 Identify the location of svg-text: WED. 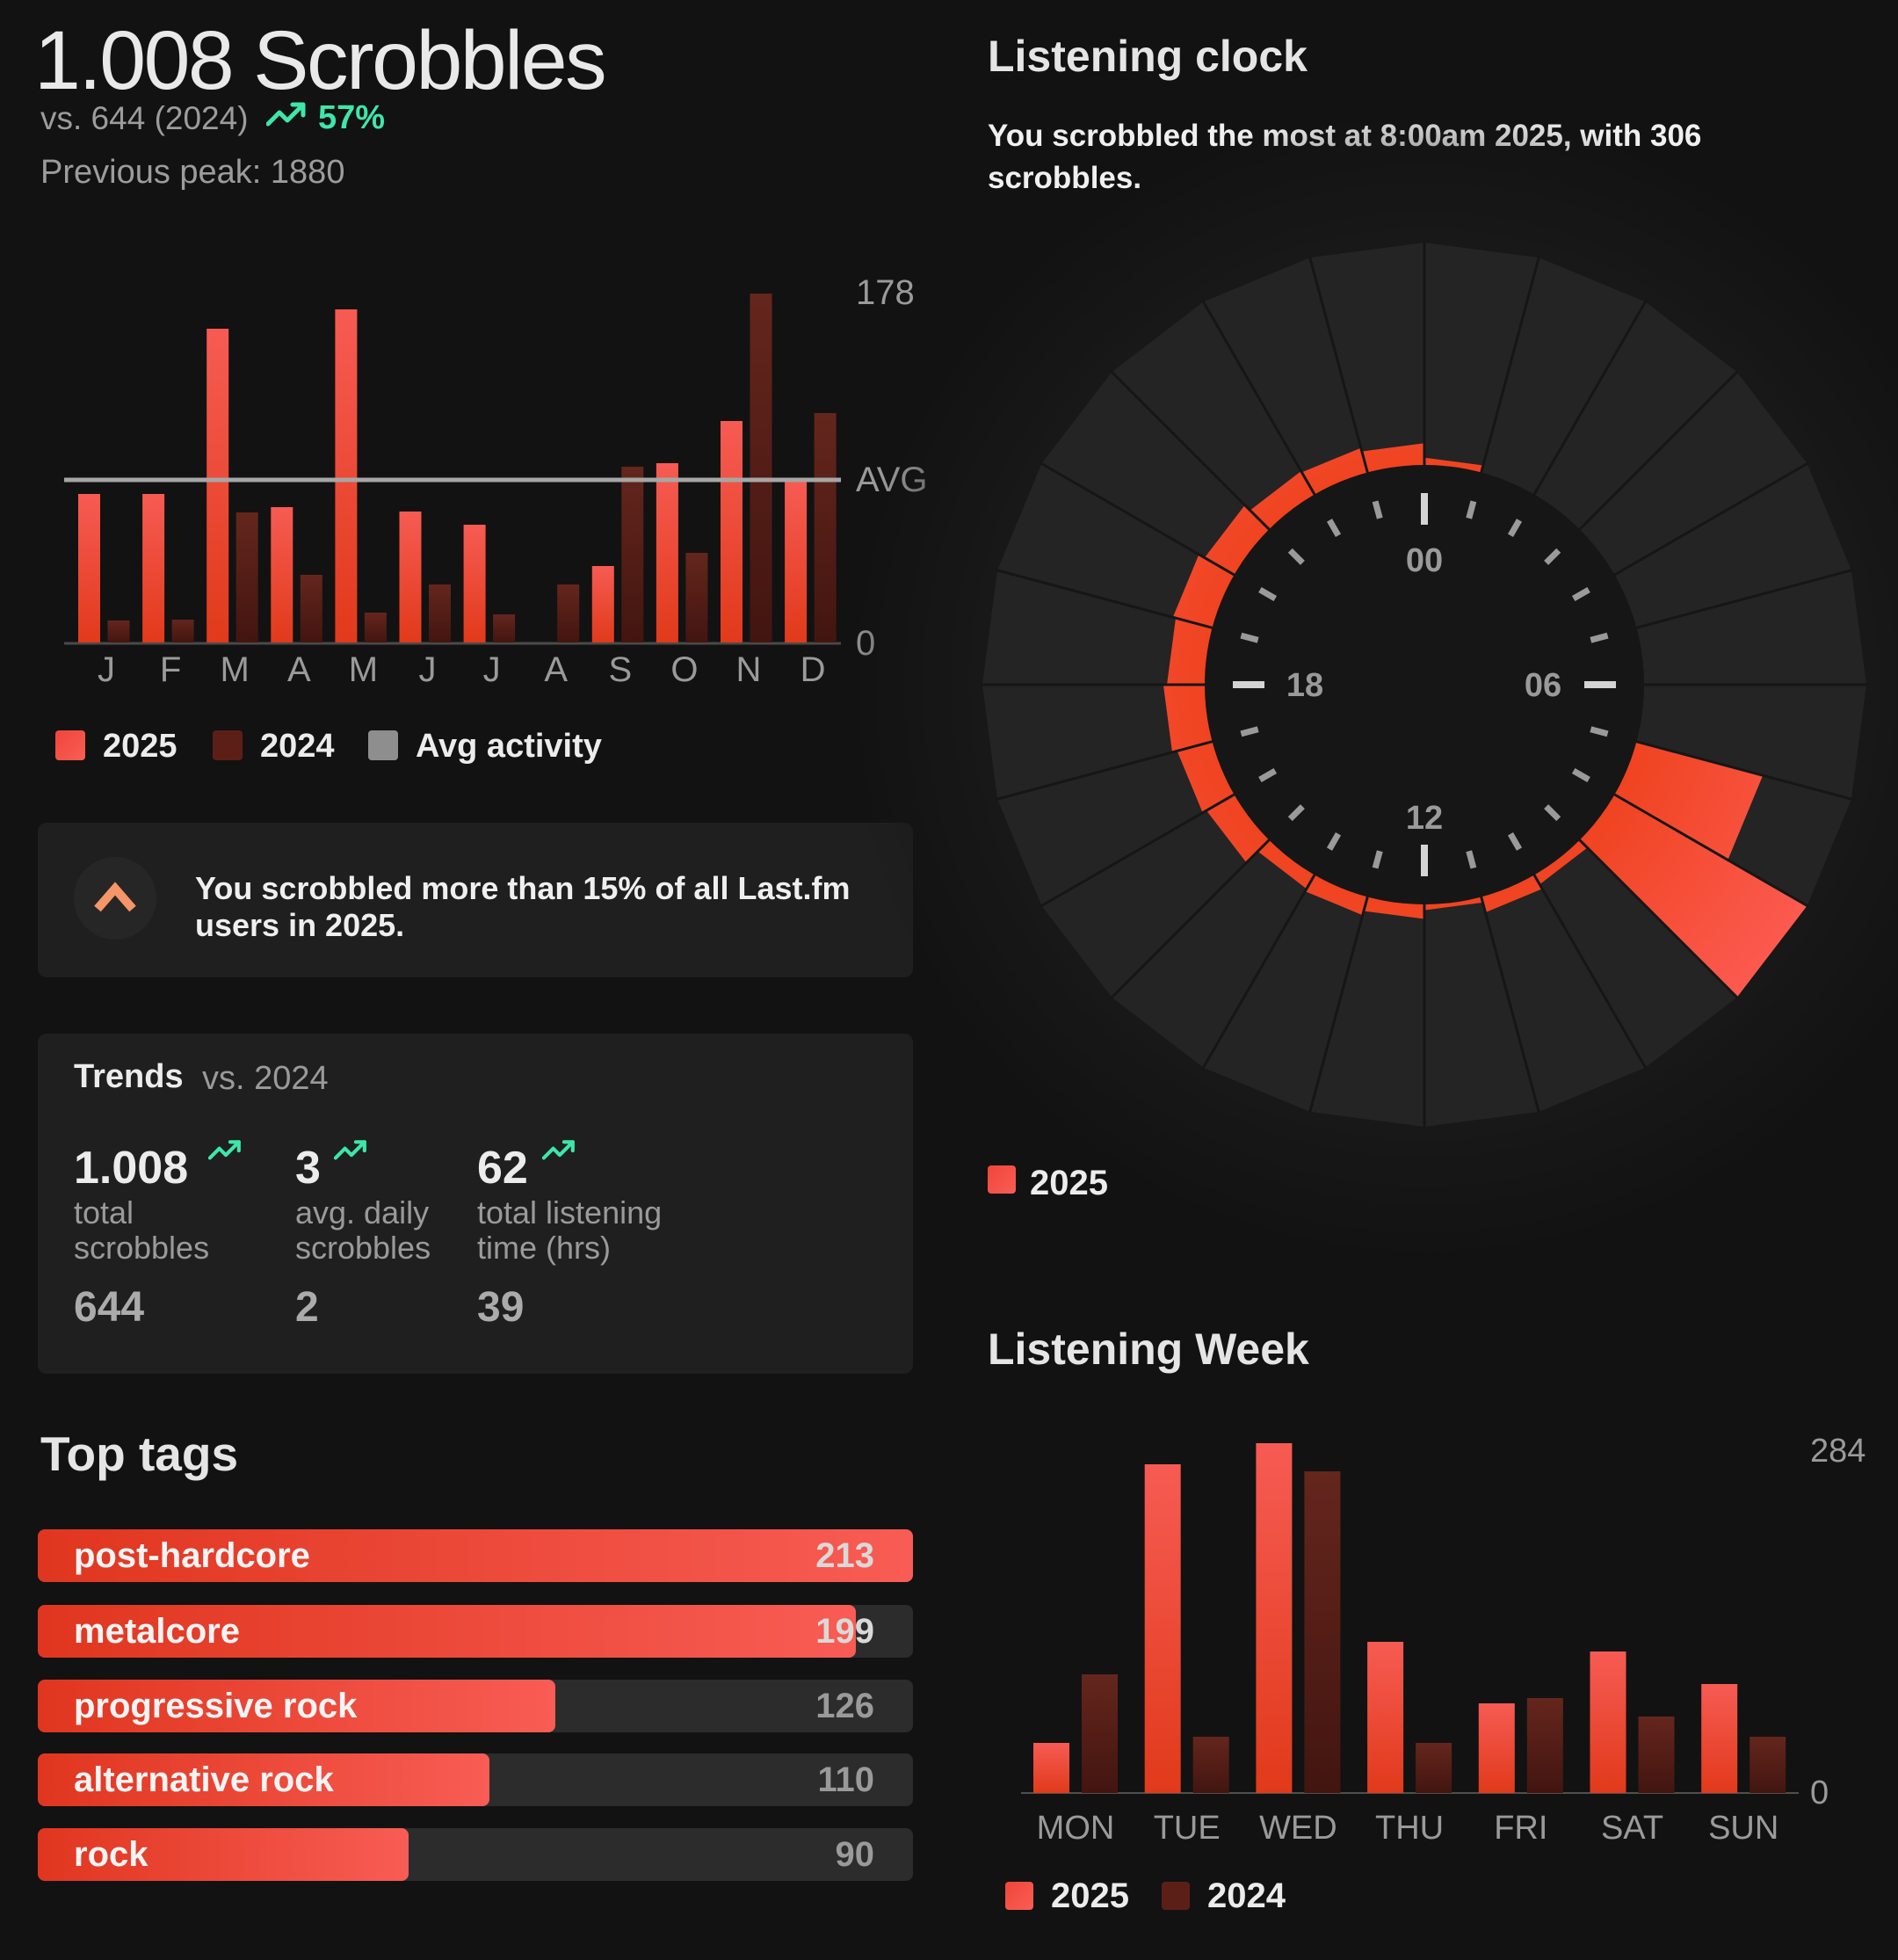
(1298, 1828).